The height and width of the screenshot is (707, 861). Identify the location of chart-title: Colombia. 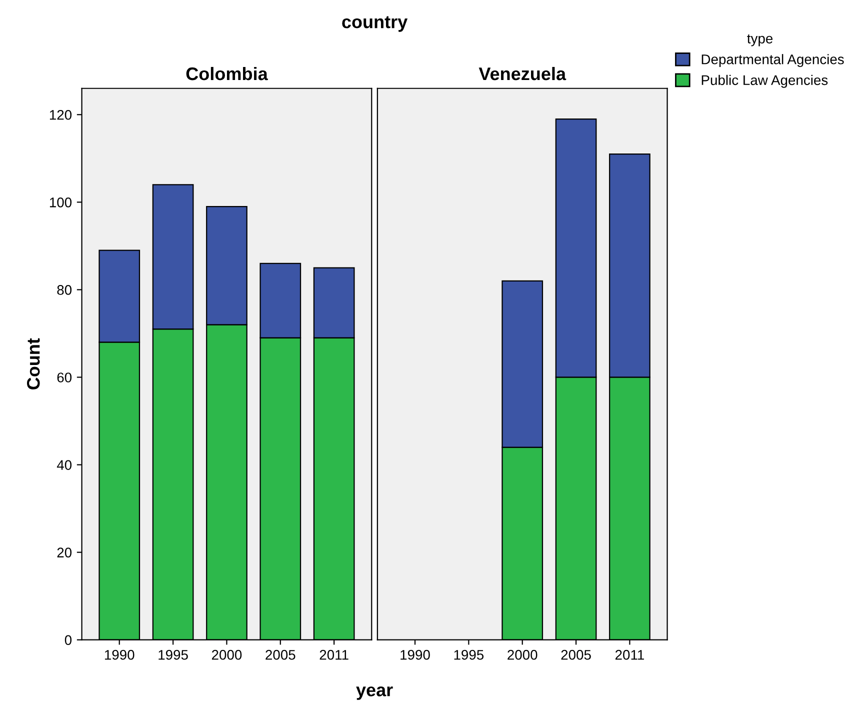
(227, 73).